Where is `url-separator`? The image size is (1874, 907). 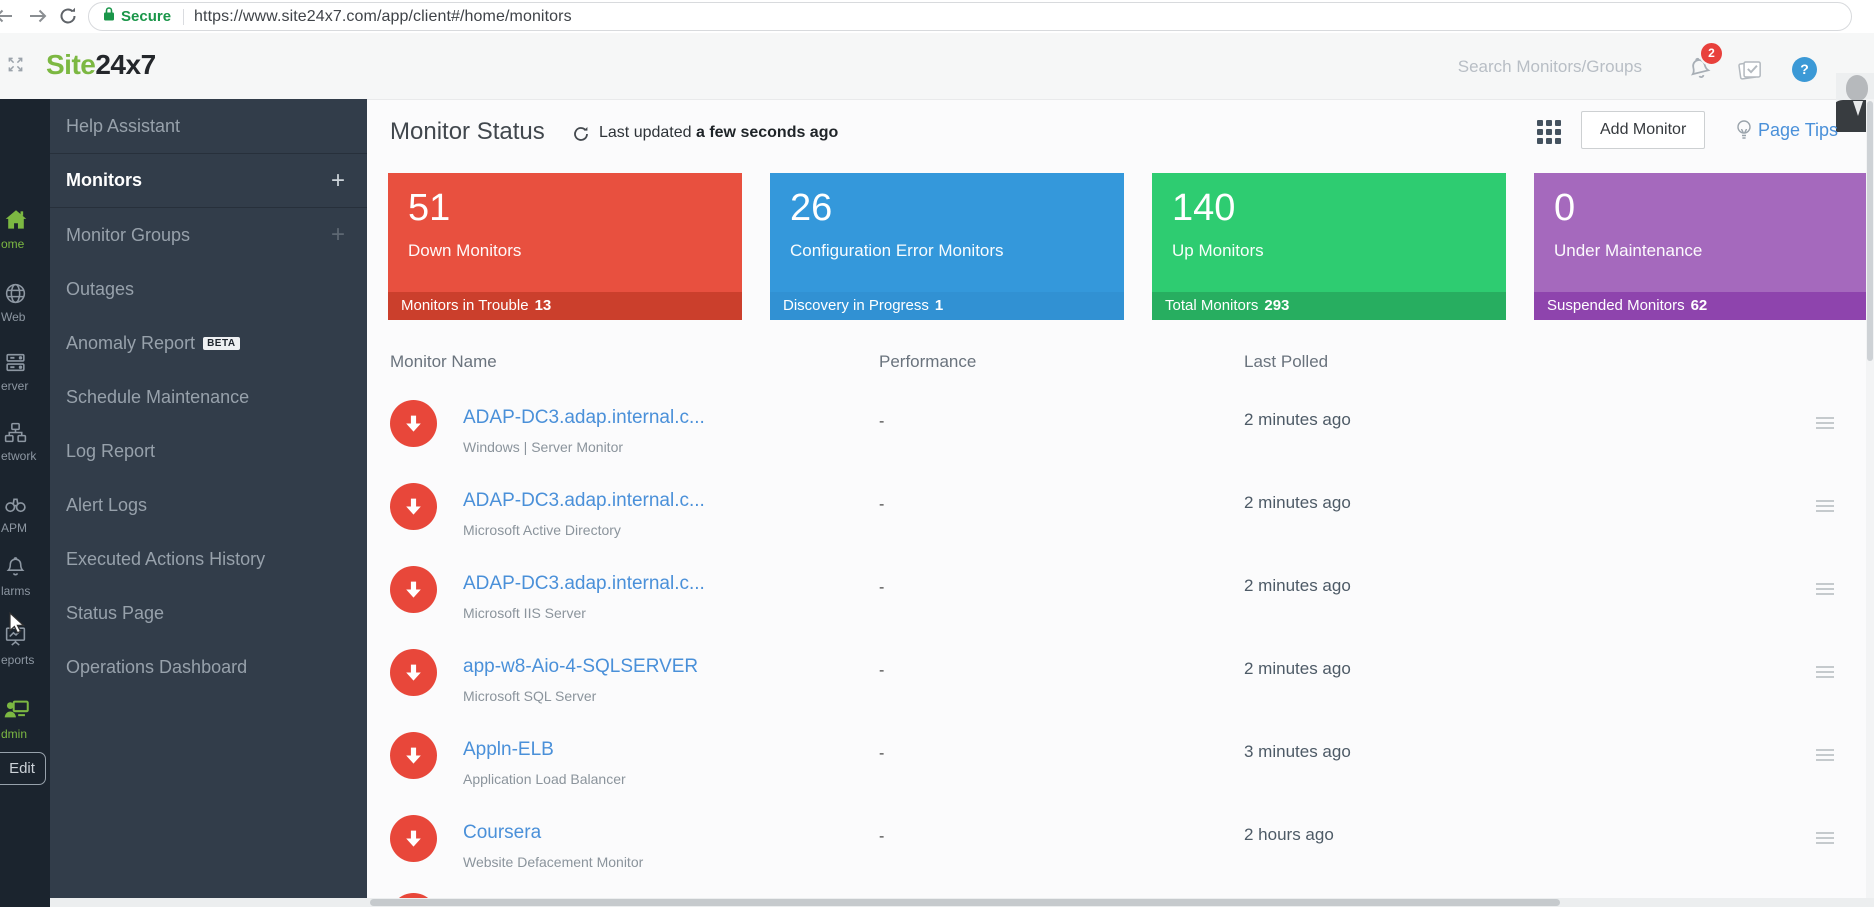 url-separator is located at coordinates (184, 16).